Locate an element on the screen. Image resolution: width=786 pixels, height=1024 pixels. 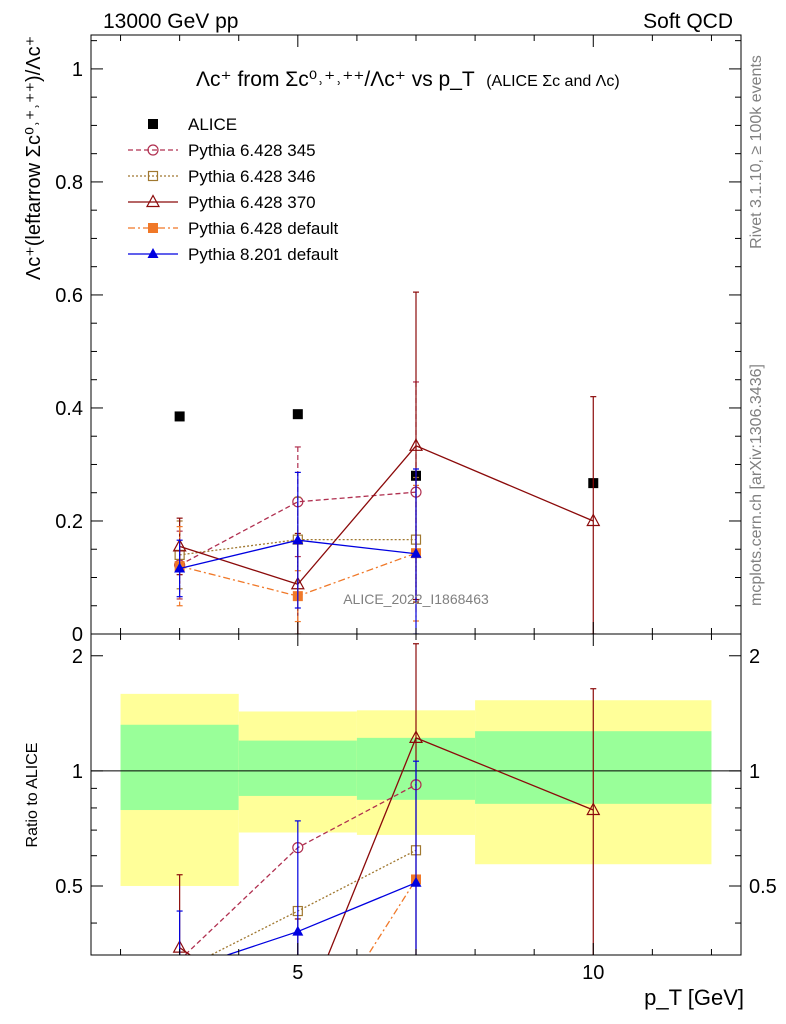
legend-entry-1: Pythia 6.428 345 is located at coordinates (222, 150).